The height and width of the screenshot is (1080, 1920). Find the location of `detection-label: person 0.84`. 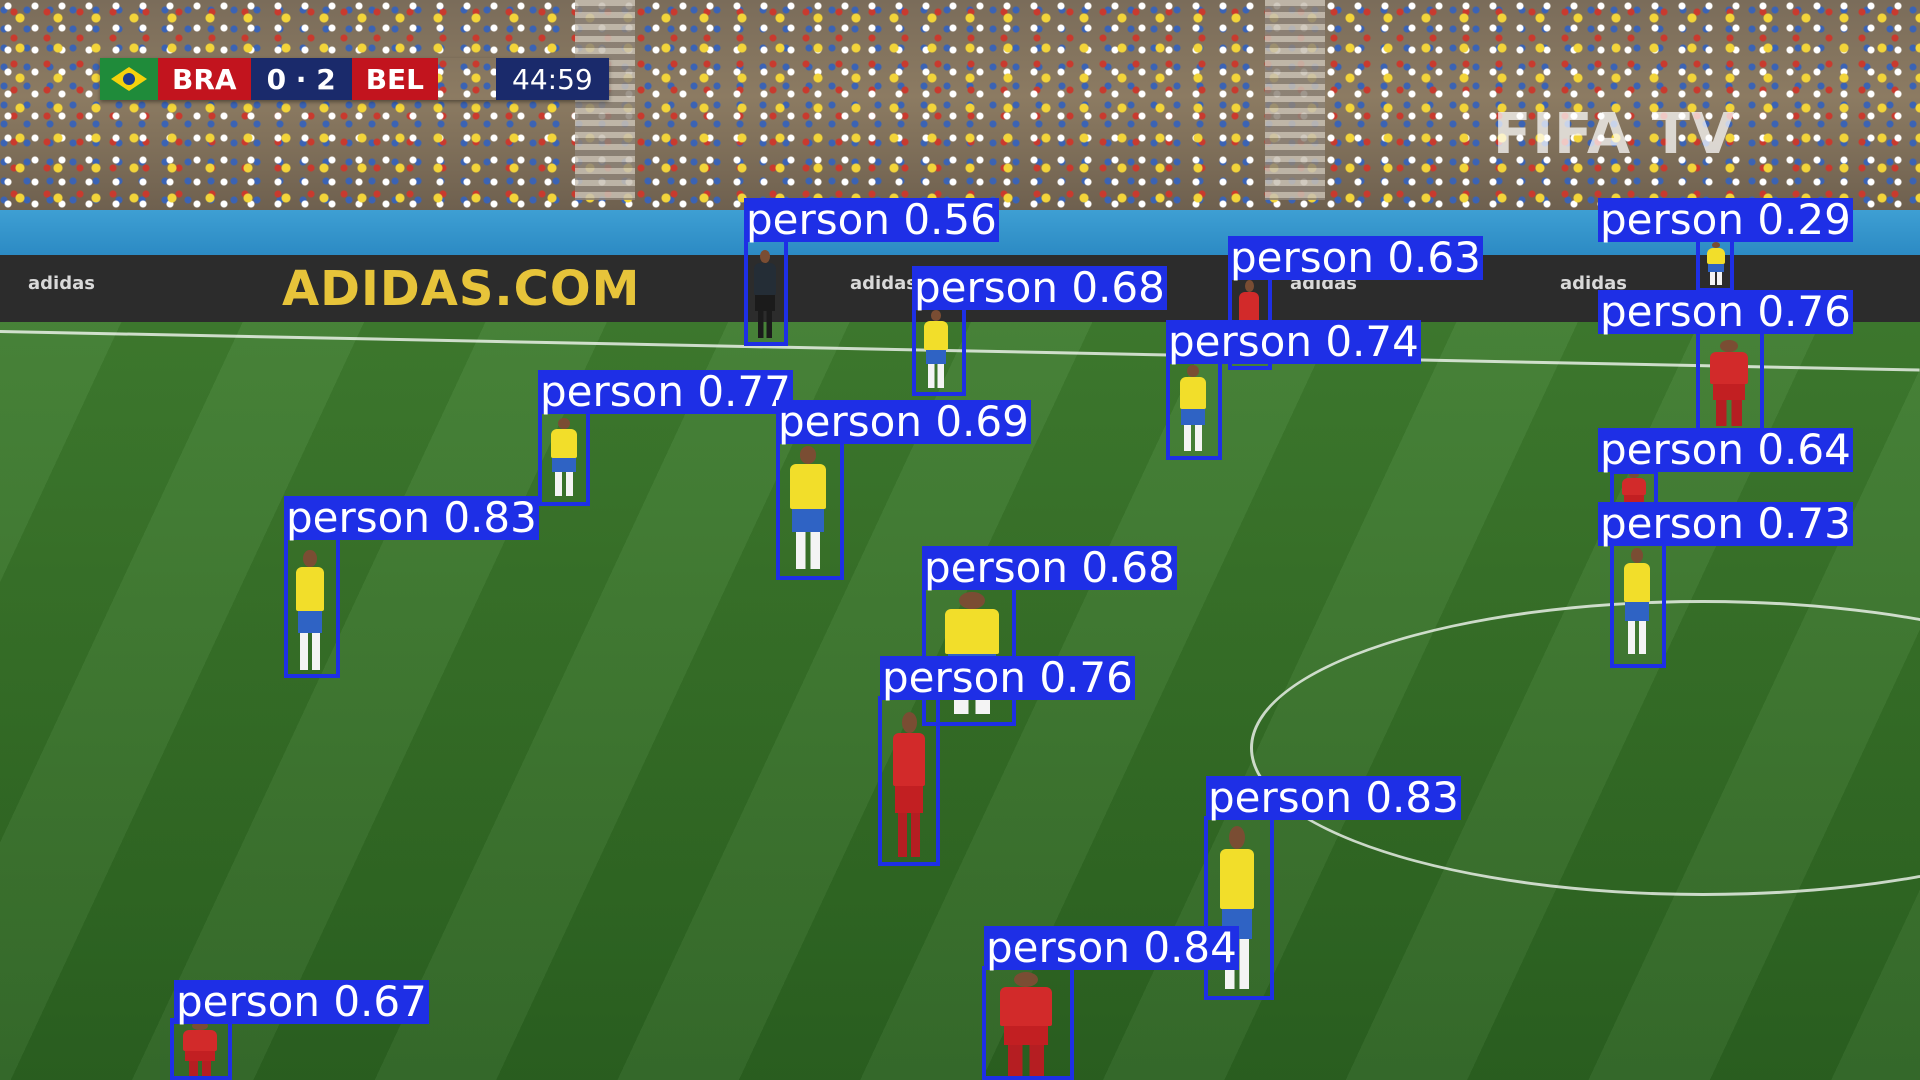

detection-label: person 0.84 is located at coordinates (1111, 947).